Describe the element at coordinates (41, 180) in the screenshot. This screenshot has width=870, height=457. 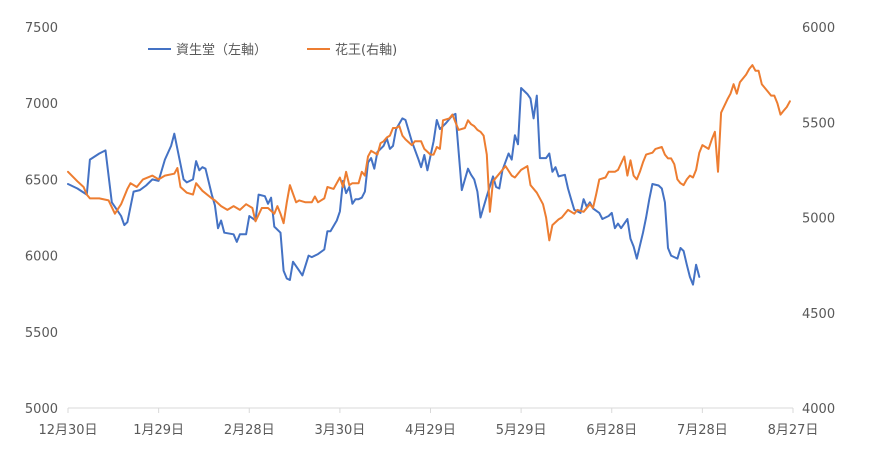
I see `left-axis-tick-label: 6500` at that location.